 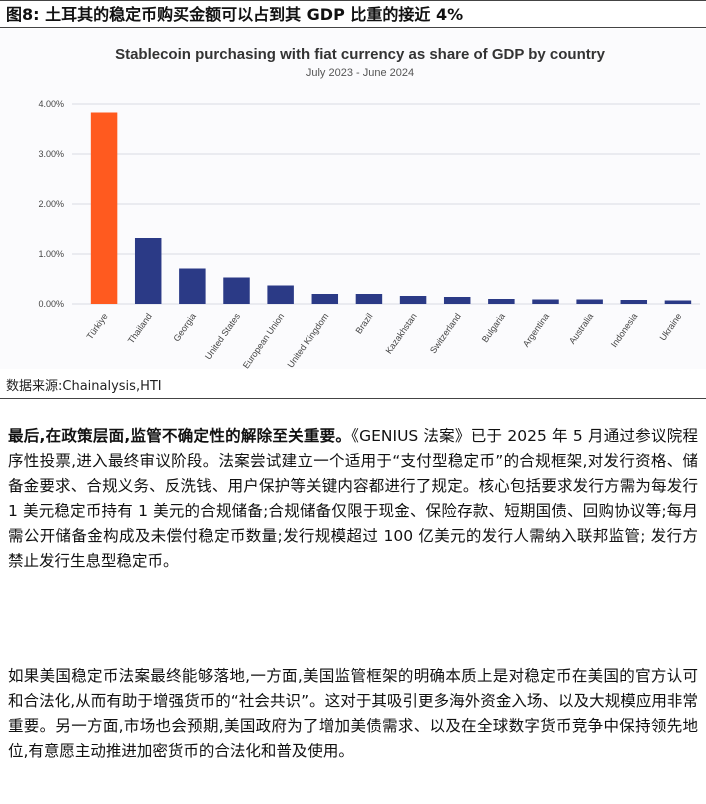 I want to click on x-tick-label: Ukraine, so click(x=671, y=326).